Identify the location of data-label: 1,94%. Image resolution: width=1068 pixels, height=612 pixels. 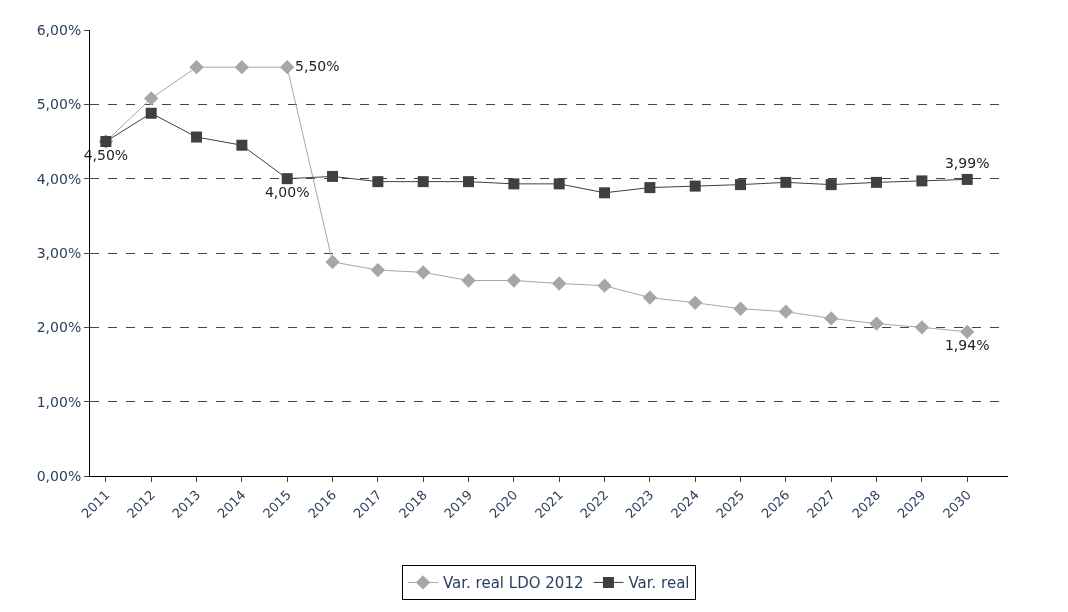
(967, 345).